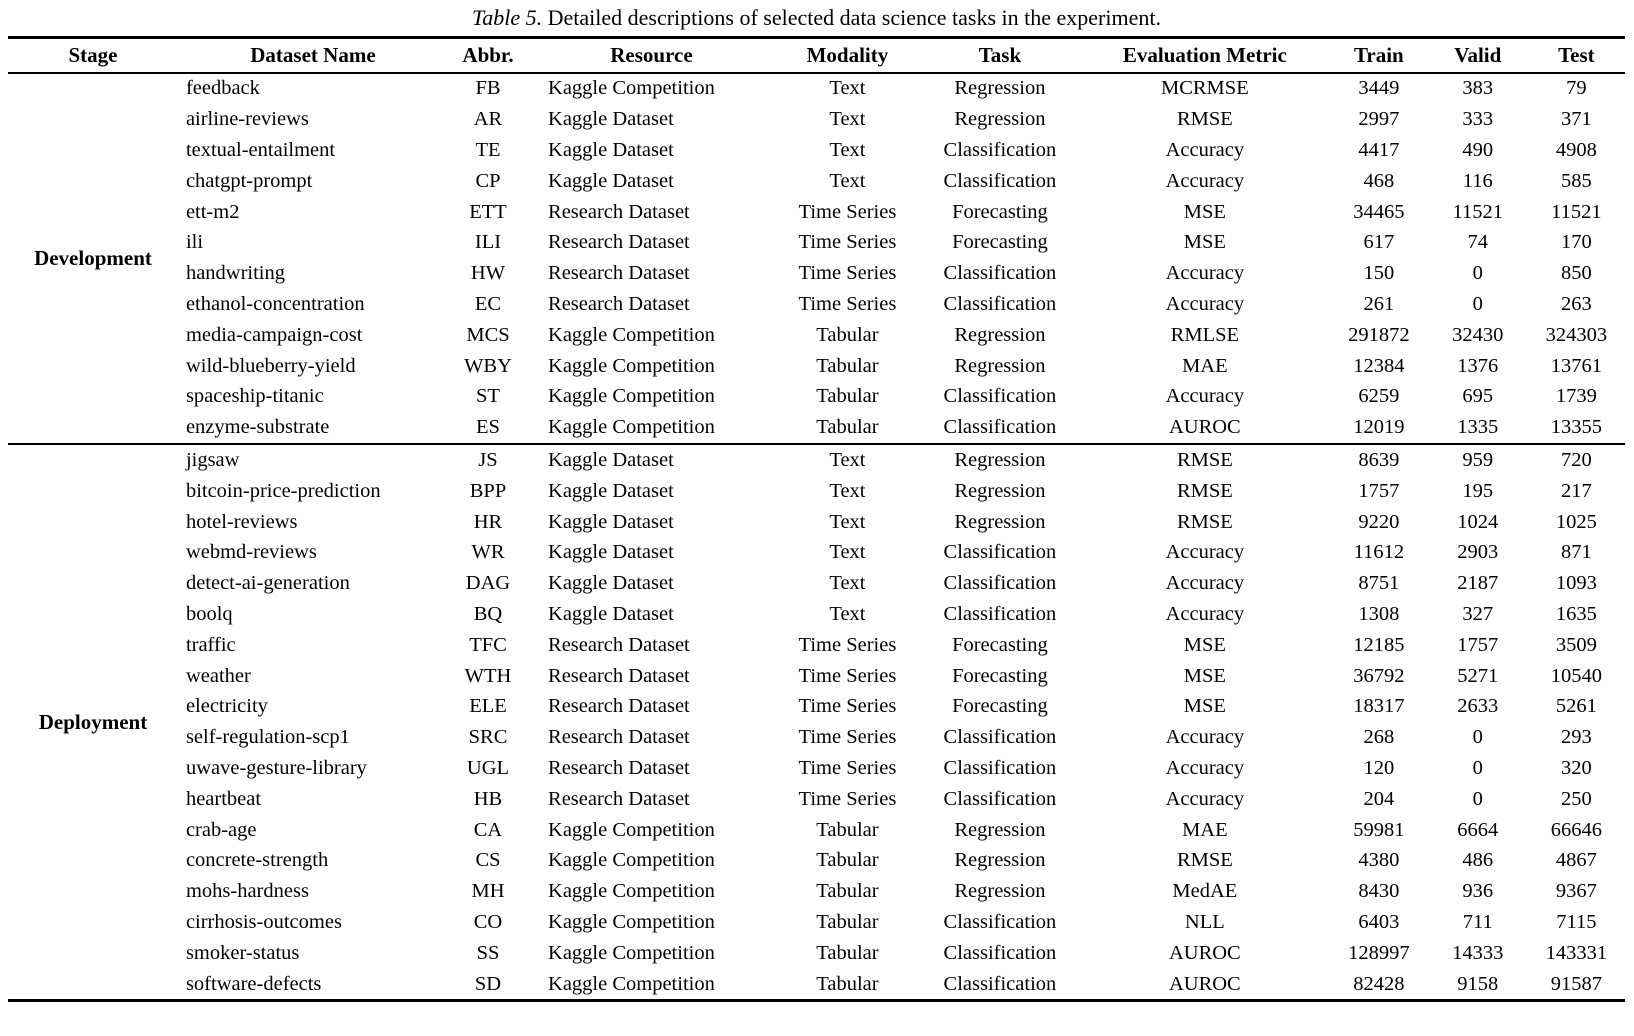 This screenshot has width=1634, height=1036. What do you see at coordinates (1576, 891) in the screenshot?
I see `test-count-cell: 9367` at bounding box center [1576, 891].